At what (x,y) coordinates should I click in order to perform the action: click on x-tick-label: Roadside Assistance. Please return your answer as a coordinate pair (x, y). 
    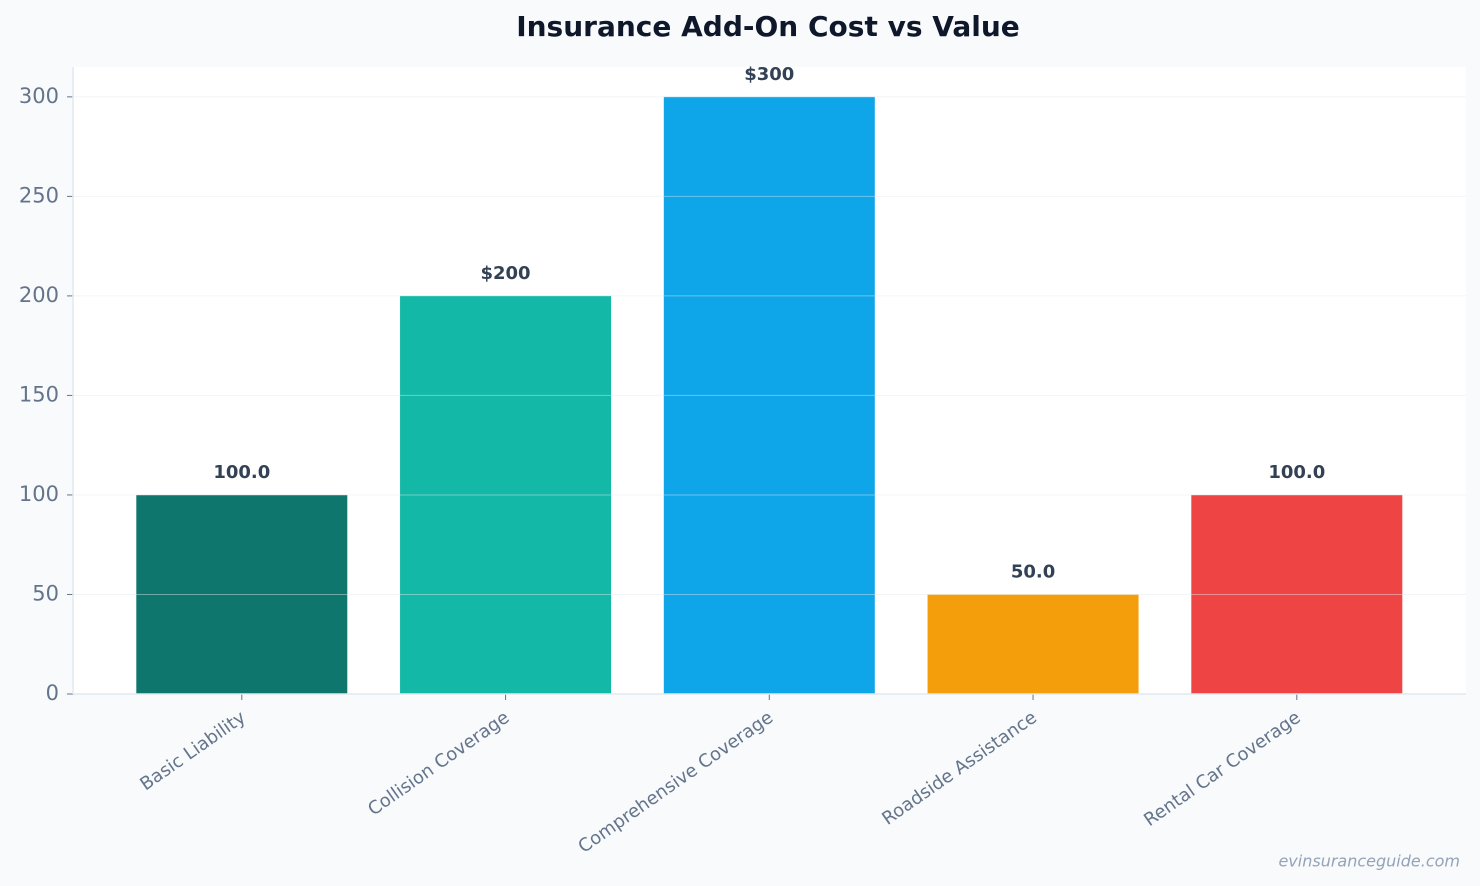
    Looking at the image, I should click on (959, 768).